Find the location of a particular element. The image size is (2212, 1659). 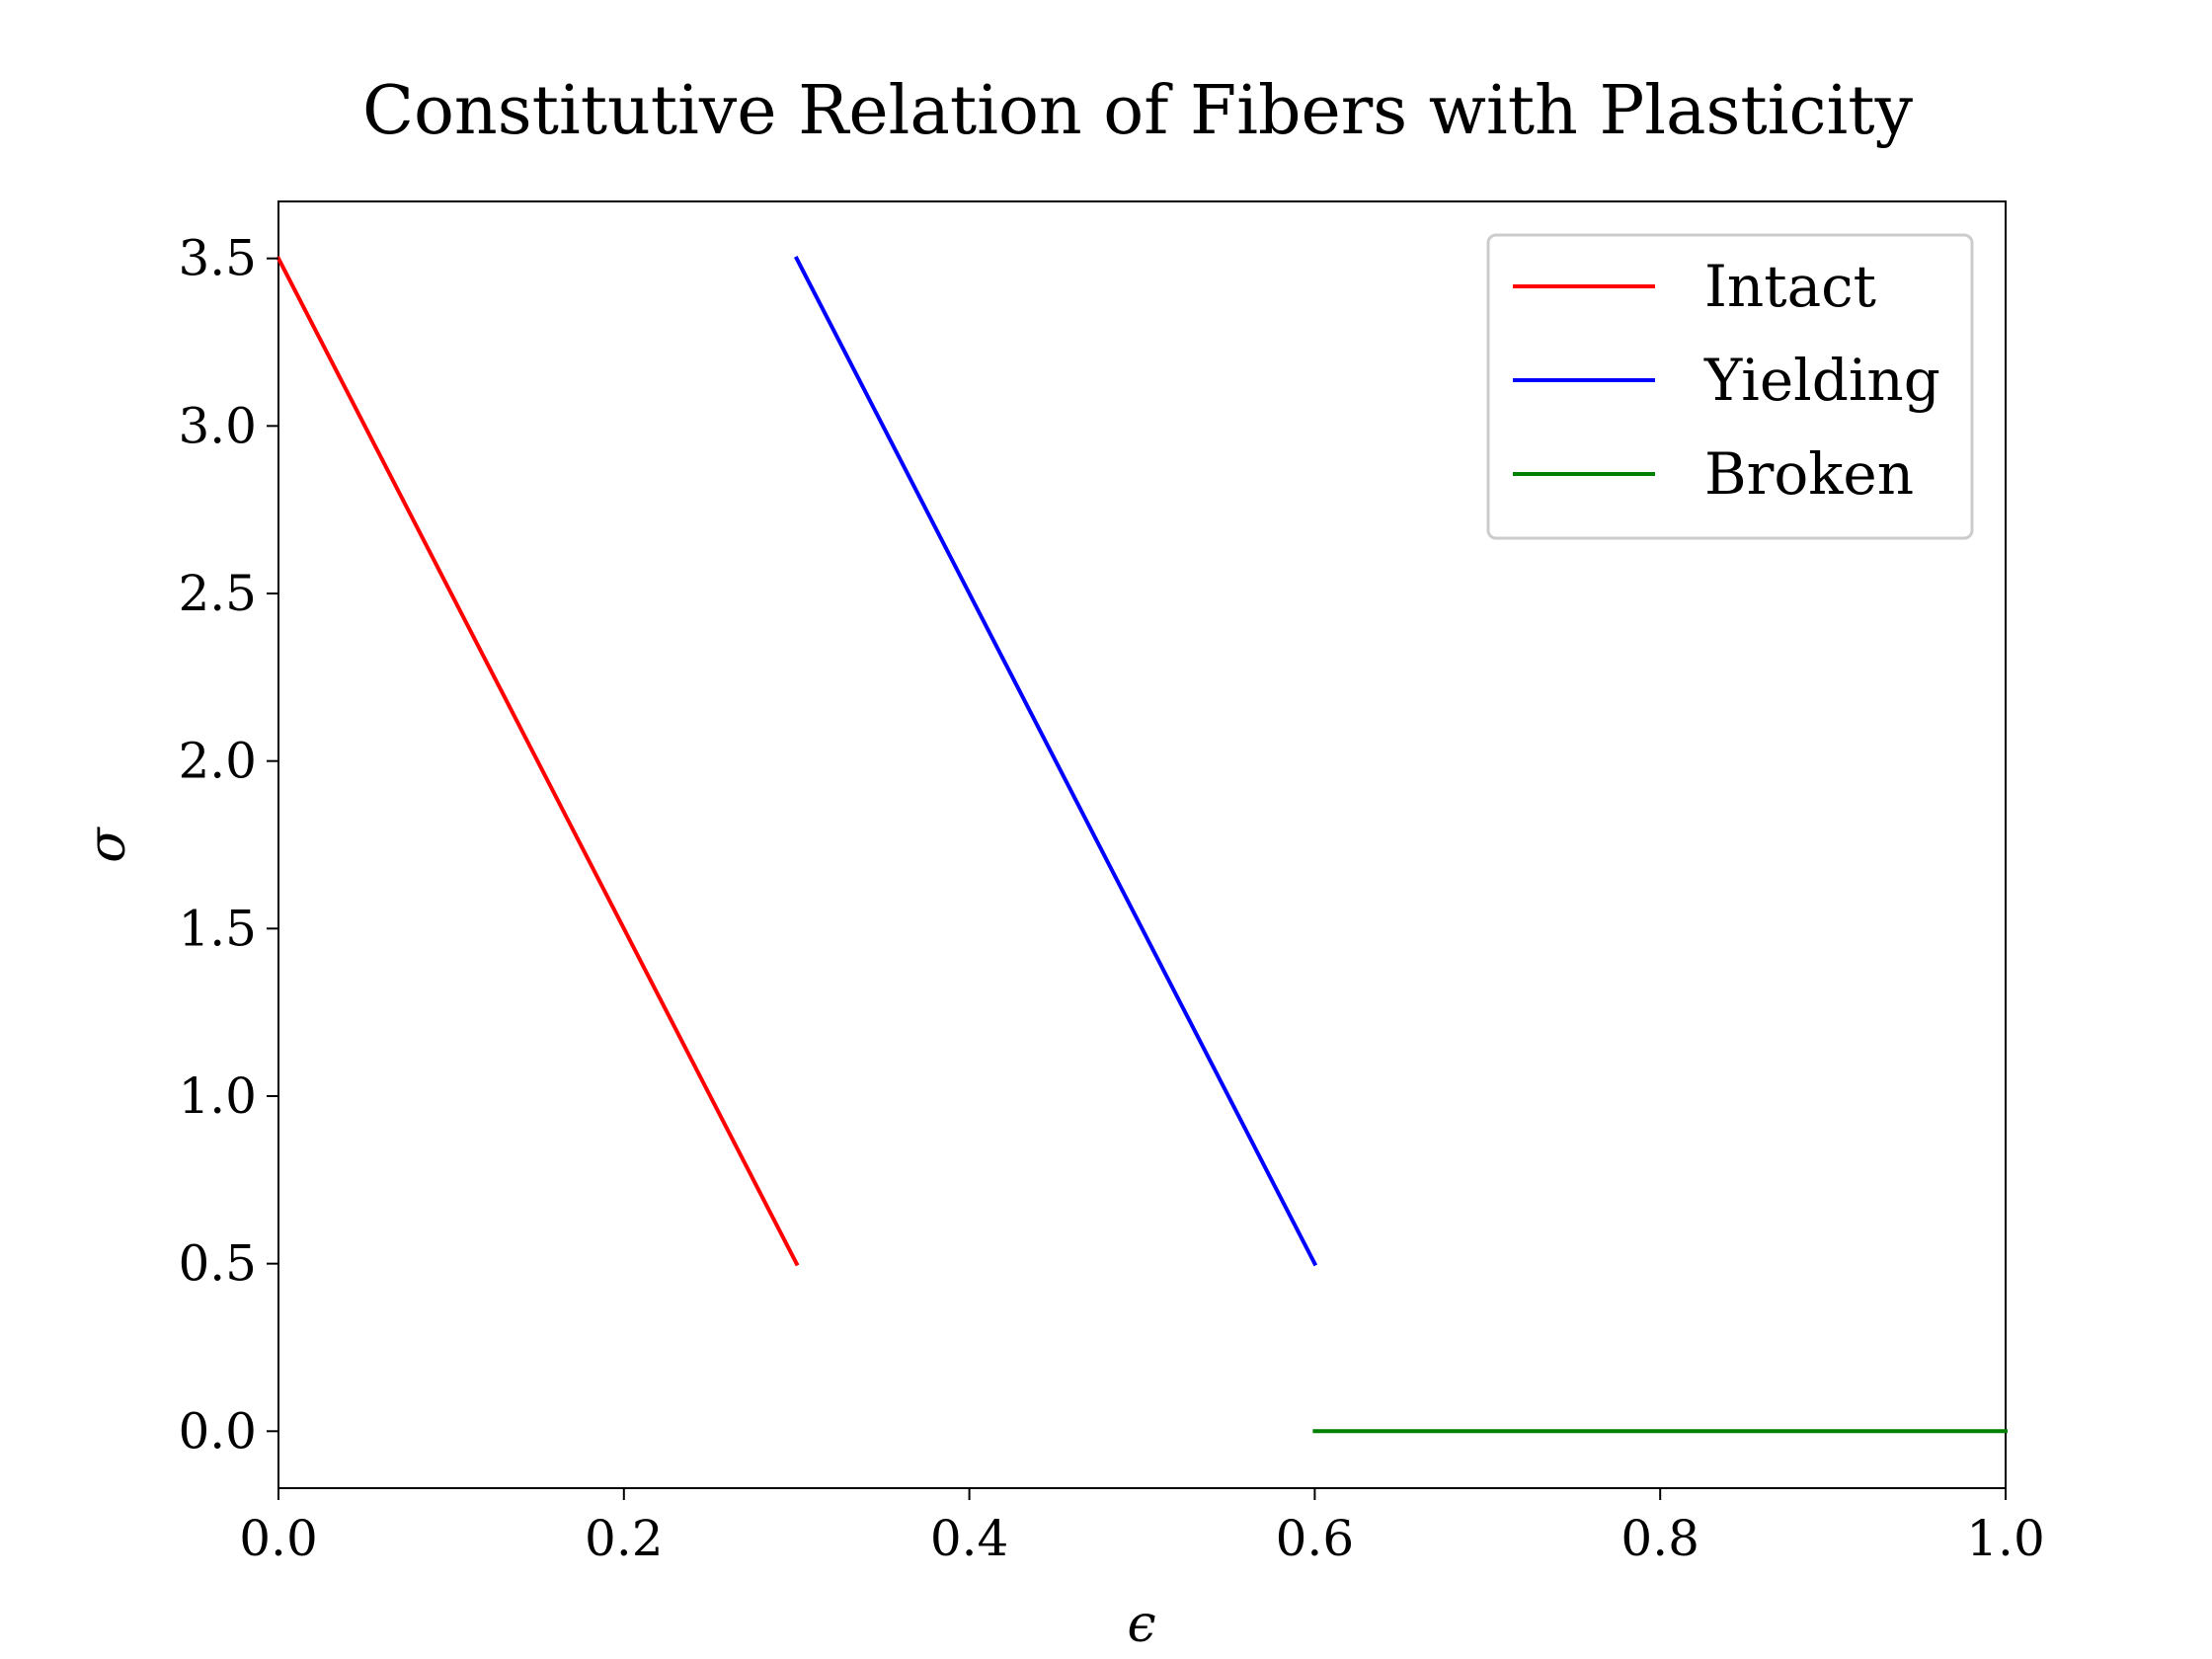

y-tick-label: 2.5 is located at coordinates (218, 594).